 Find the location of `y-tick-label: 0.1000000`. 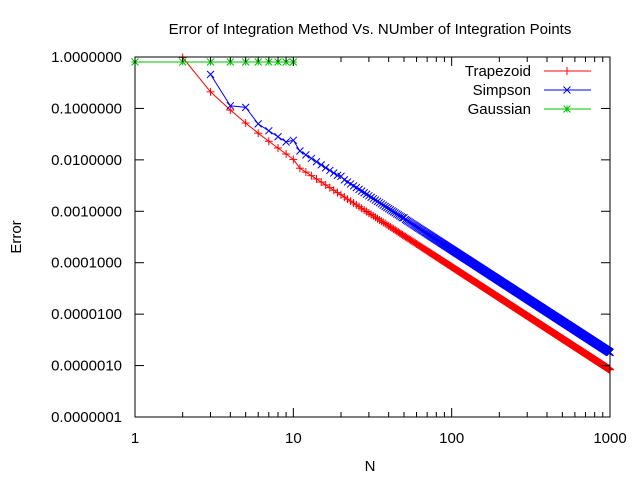

y-tick-label: 0.1000000 is located at coordinates (86, 108).